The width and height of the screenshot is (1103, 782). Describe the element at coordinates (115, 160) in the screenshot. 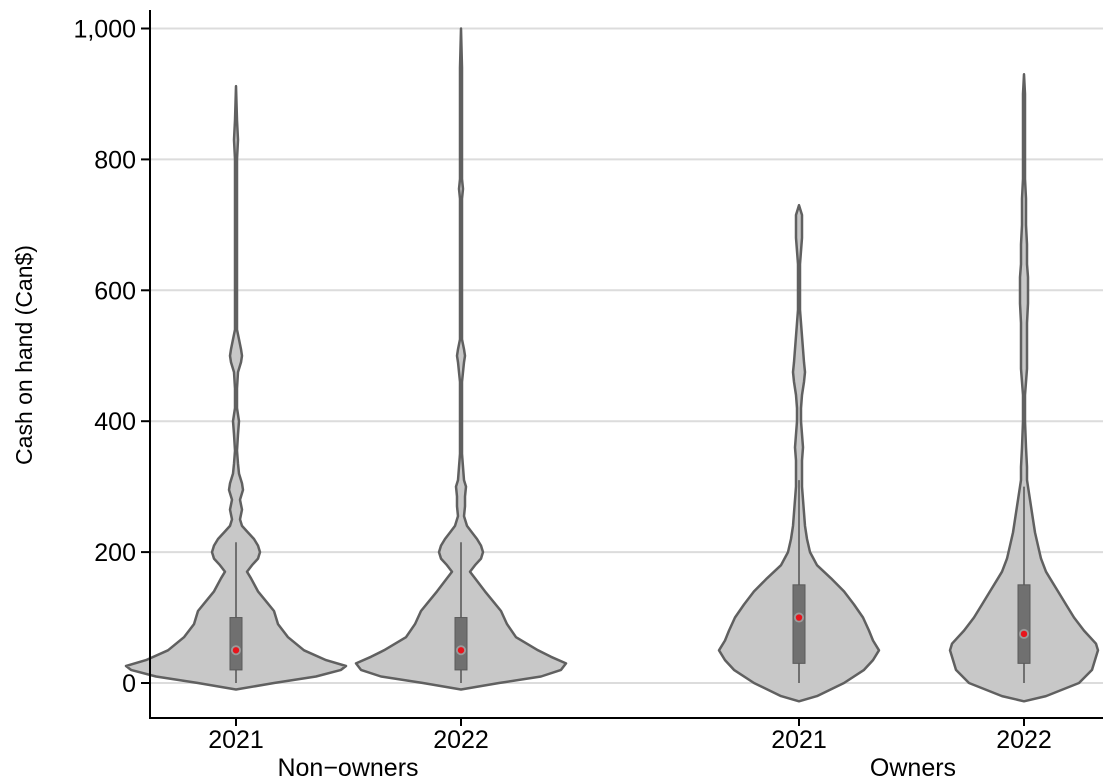

I see `y-tick-label-800: 800` at that location.